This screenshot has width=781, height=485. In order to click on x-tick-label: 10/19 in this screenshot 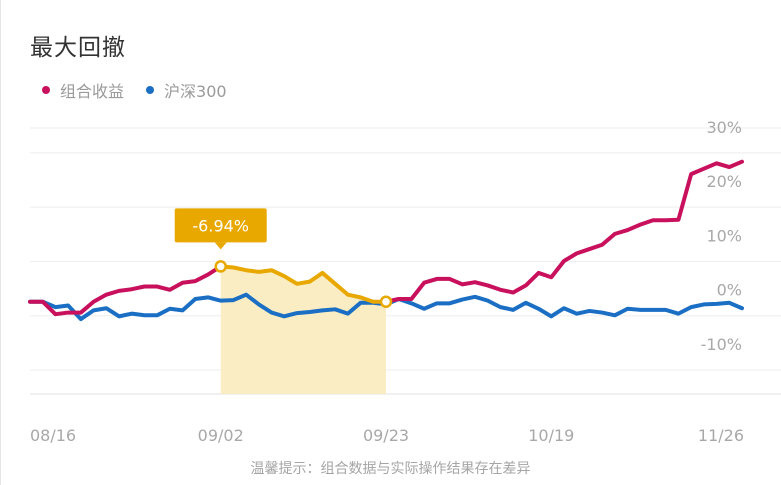, I will do `click(551, 435)`.